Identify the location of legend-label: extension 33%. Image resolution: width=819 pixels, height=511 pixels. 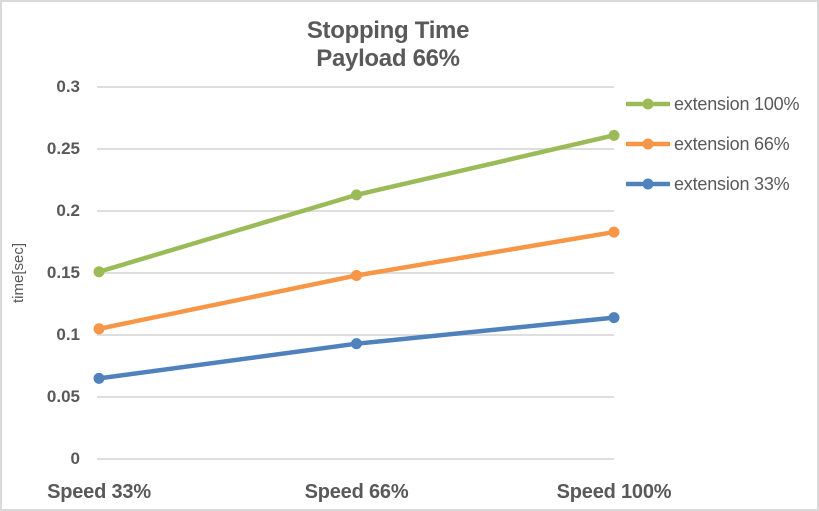
(732, 183).